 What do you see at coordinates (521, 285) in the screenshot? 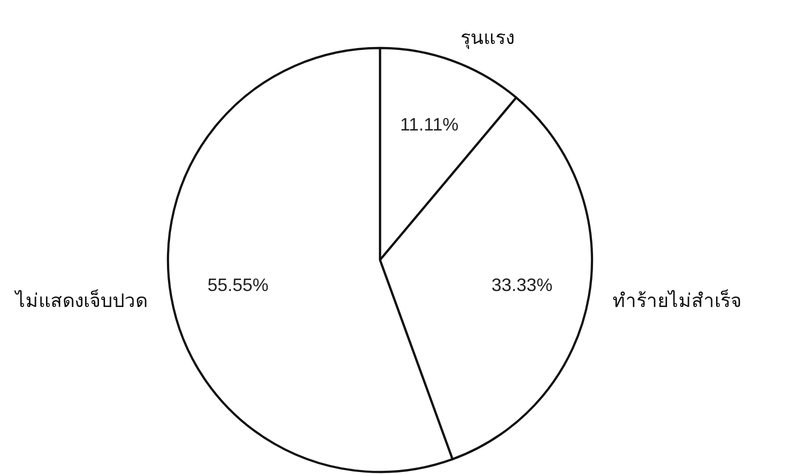
I see `data-label: 33.33%` at bounding box center [521, 285].